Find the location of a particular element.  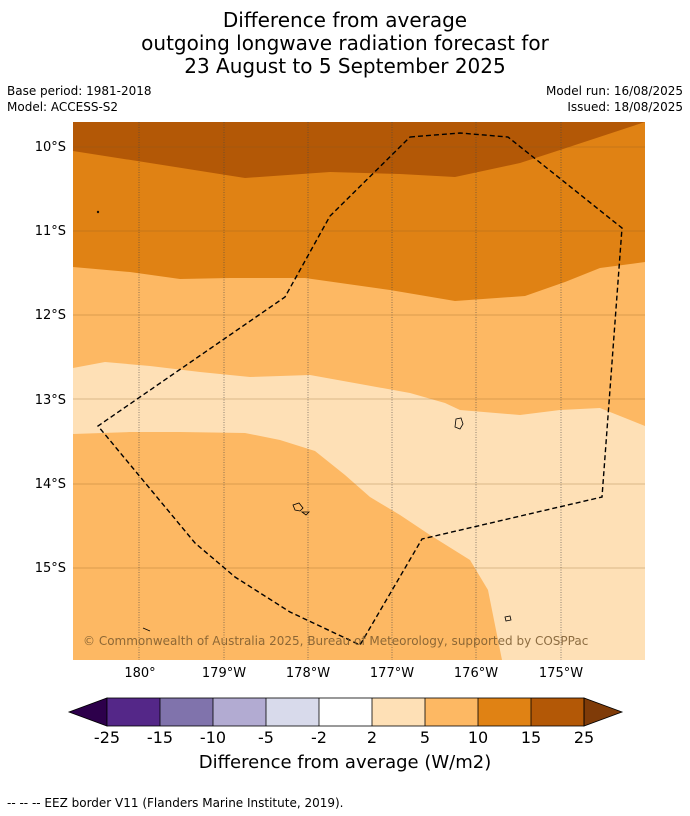

meta-left: Base period: 1981-2018 Model: ACCESS-S2 is located at coordinates (79, 99).